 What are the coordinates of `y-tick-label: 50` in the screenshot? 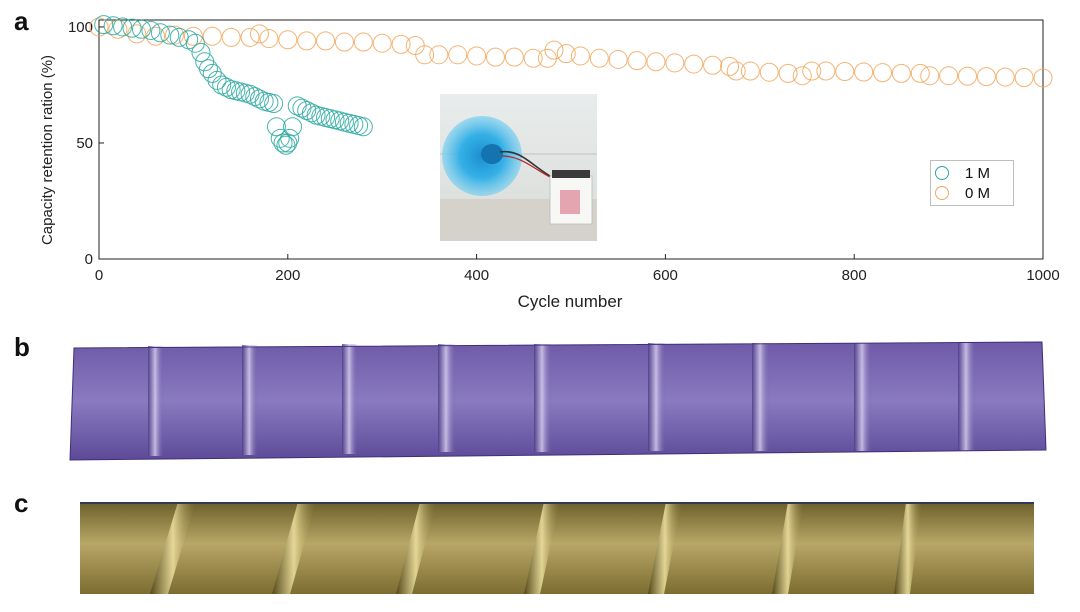 It's located at (84, 143).